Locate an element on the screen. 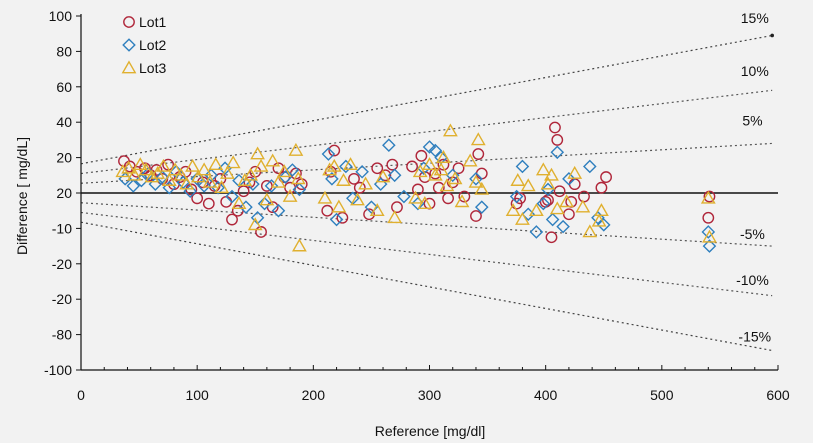 This screenshot has height=443, width=813. y-tick-label: -10 is located at coordinates (62, 228).